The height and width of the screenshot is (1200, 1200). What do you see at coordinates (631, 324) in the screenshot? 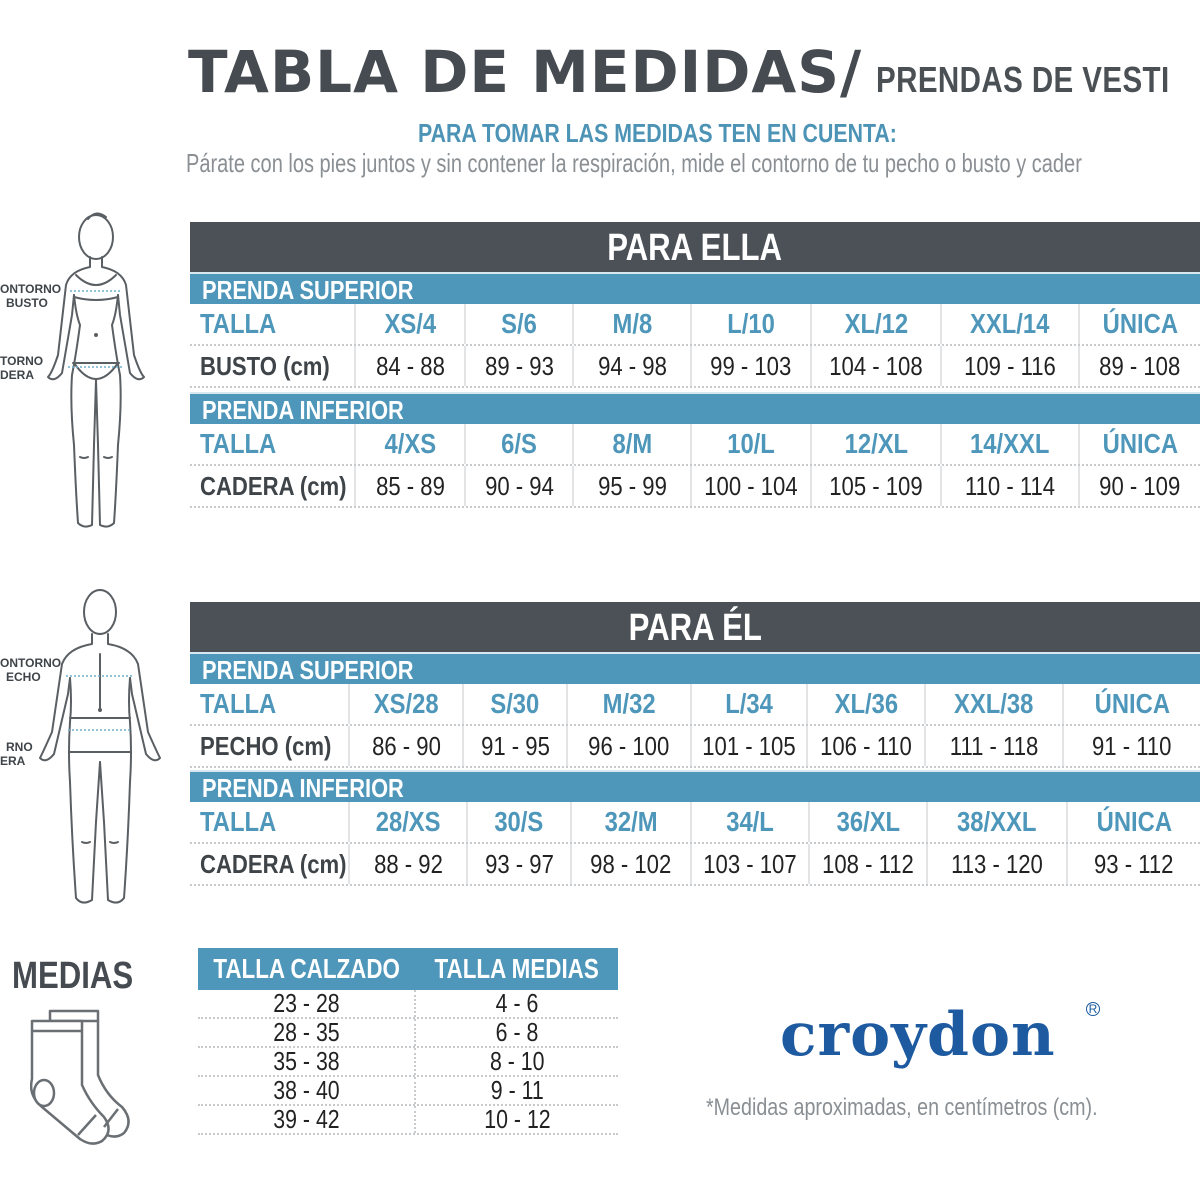
I see `size-cell: M/8` at bounding box center [631, 324].